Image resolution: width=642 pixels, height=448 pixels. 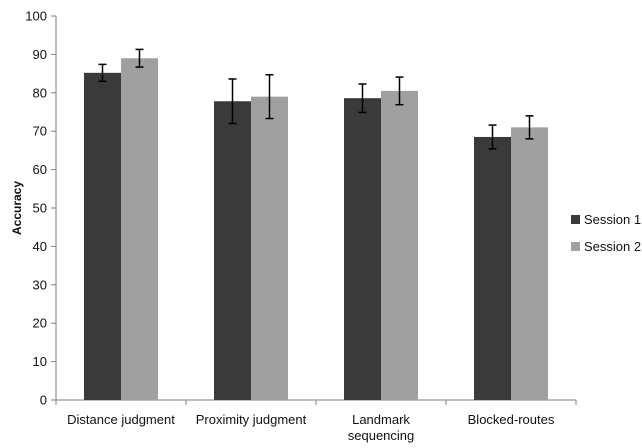 What do you see at coordinates (36, 16) in the screenshot?
I see `y-tick-label: 100` at bounding box center [36, 16].